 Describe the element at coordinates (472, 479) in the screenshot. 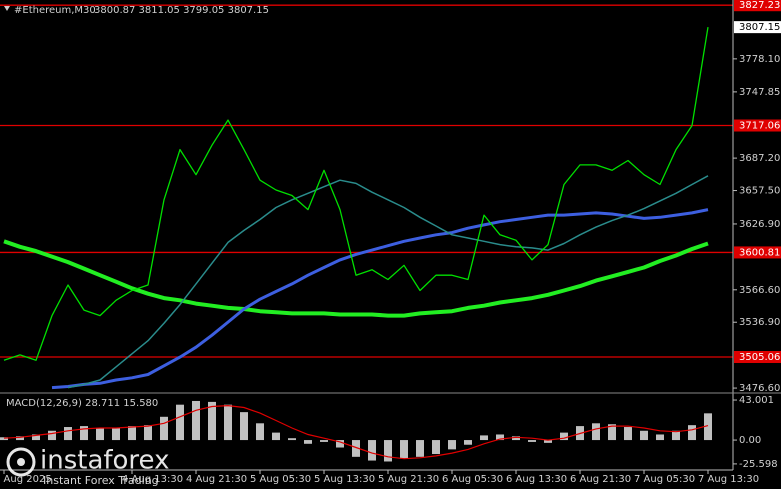

I see `x-tick-label: 6 Aug 05:30` at that location.